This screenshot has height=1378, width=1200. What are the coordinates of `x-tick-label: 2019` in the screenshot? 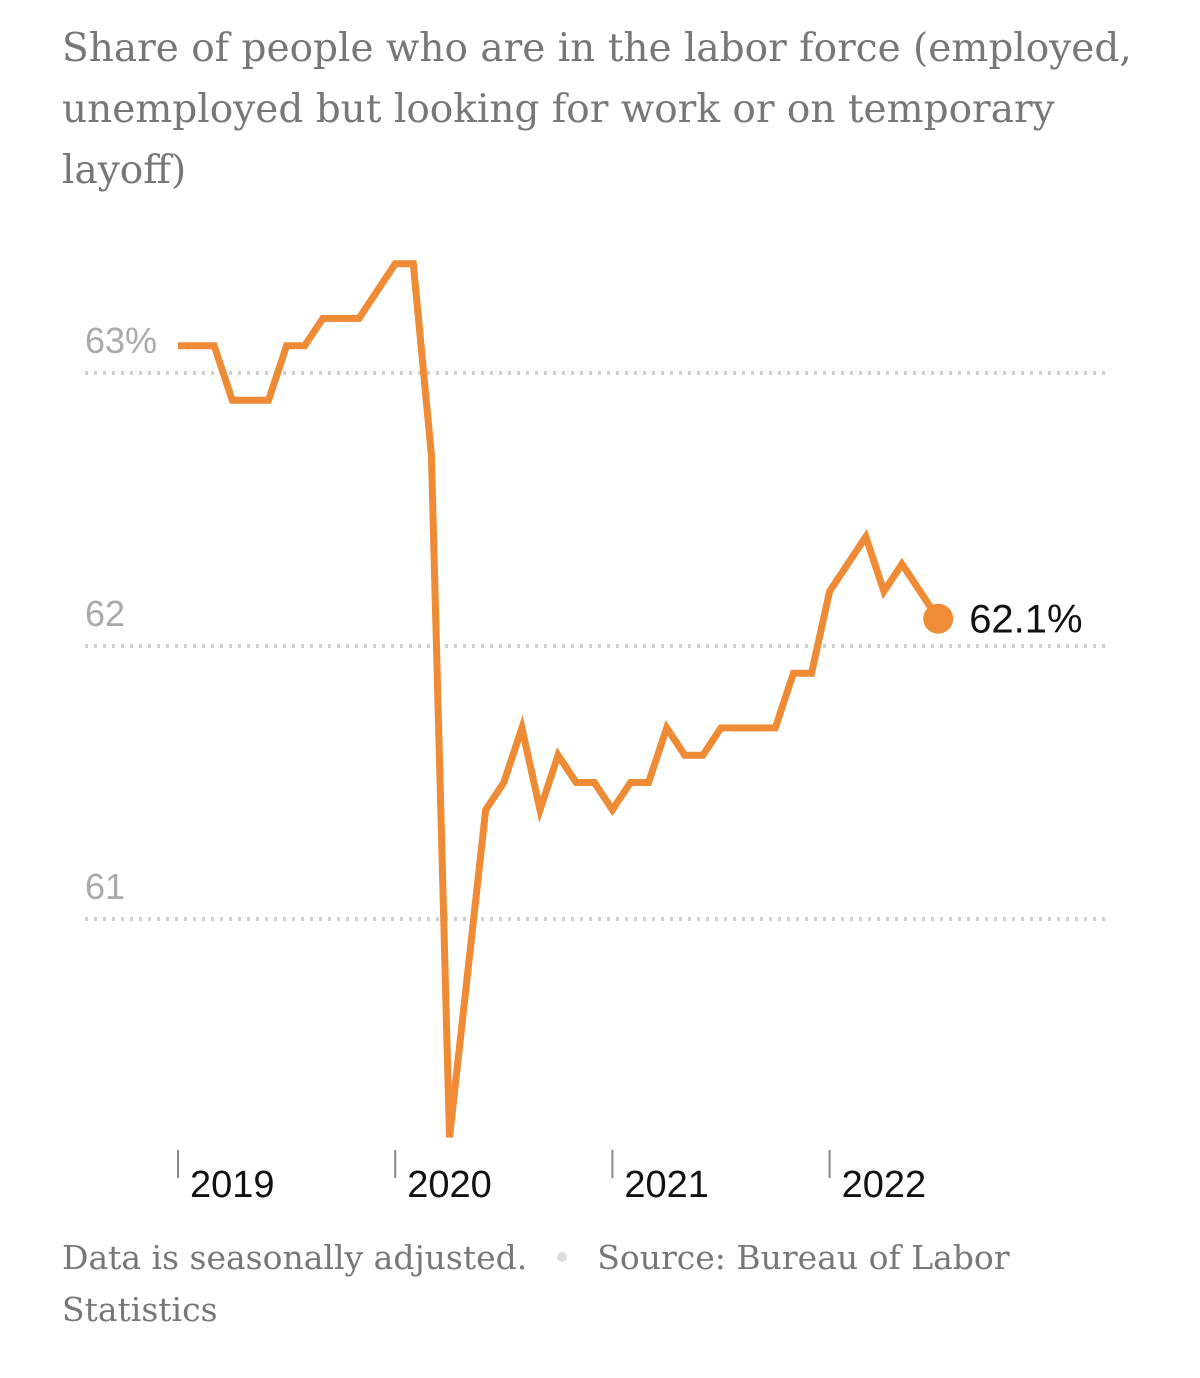 It's located at (232, 1185).